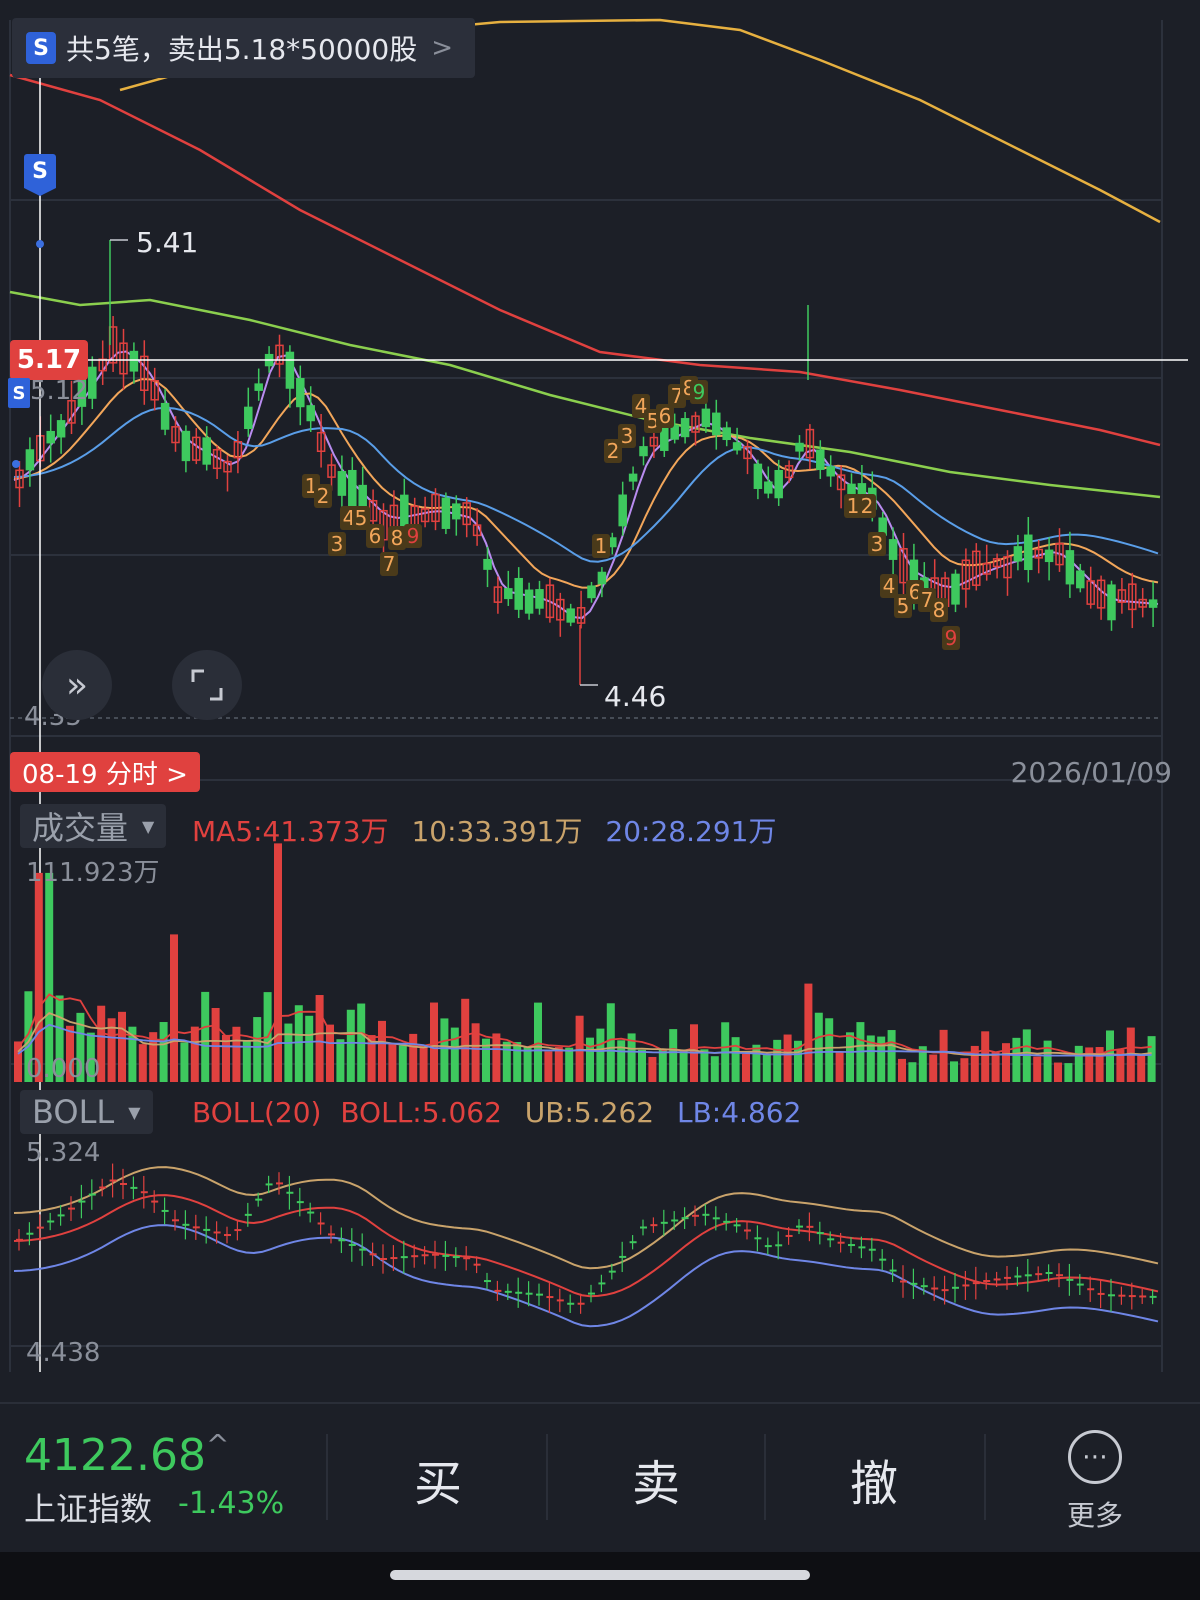 This screenshot has width=1200, height=1600. Describe the element at coordinates (93, 873) in the screenshot. I see `volume-axis-max-label: 111.923万` at that location.